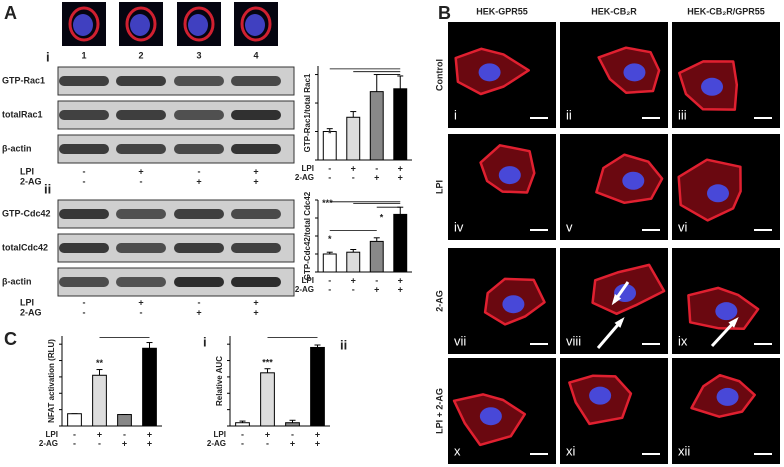  I want to click on micrograph-numeral: i, so click(455, 114).